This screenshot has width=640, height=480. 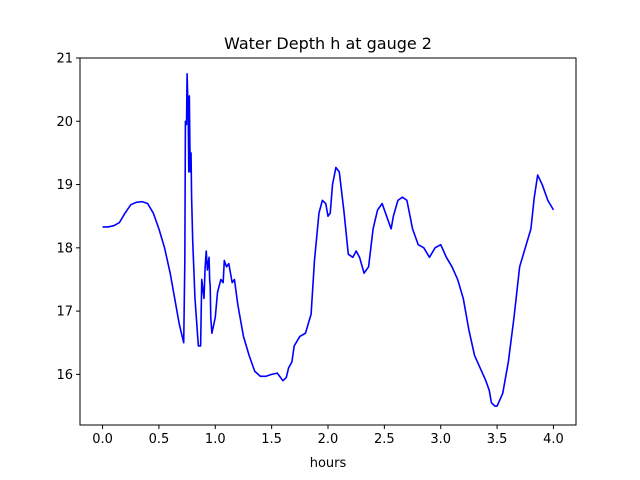 I want to click on y-tick-label: 18, so click(x=64, y=248).